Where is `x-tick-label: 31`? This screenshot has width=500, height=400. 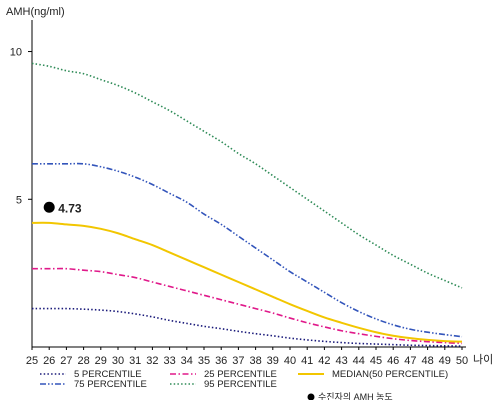 x-tick-label: 31 is located at coordinates (135, 361).